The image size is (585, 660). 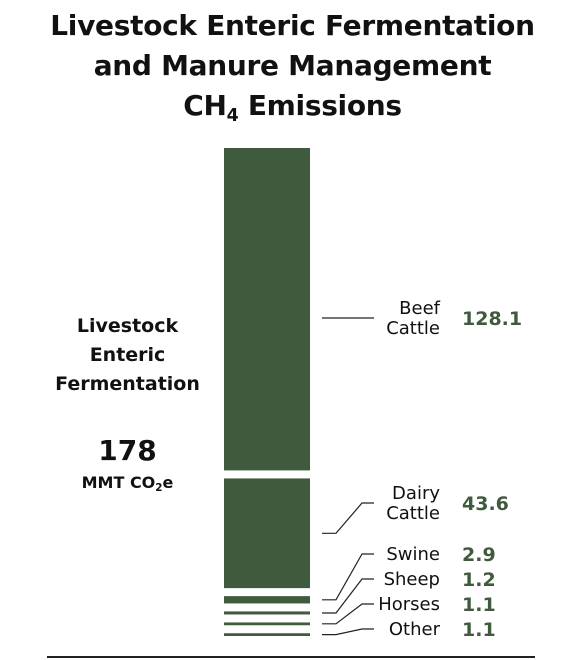 What do you see at coordinates (415, 629) in the screenshot?
I see `category-label-5-line-0: Other` at bounding box center [415, 629].